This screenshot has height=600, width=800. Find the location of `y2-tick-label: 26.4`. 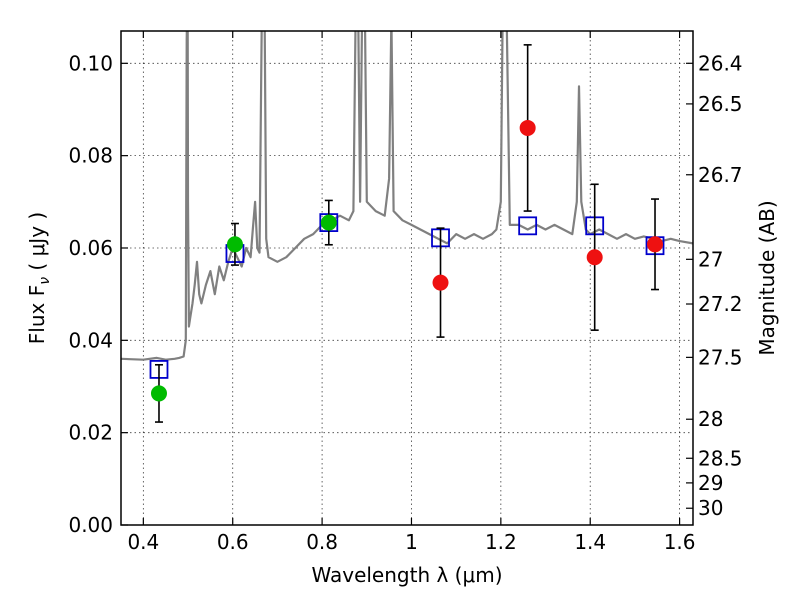

y2-tick-label: 26.4 is located at coordinates (720, 63).